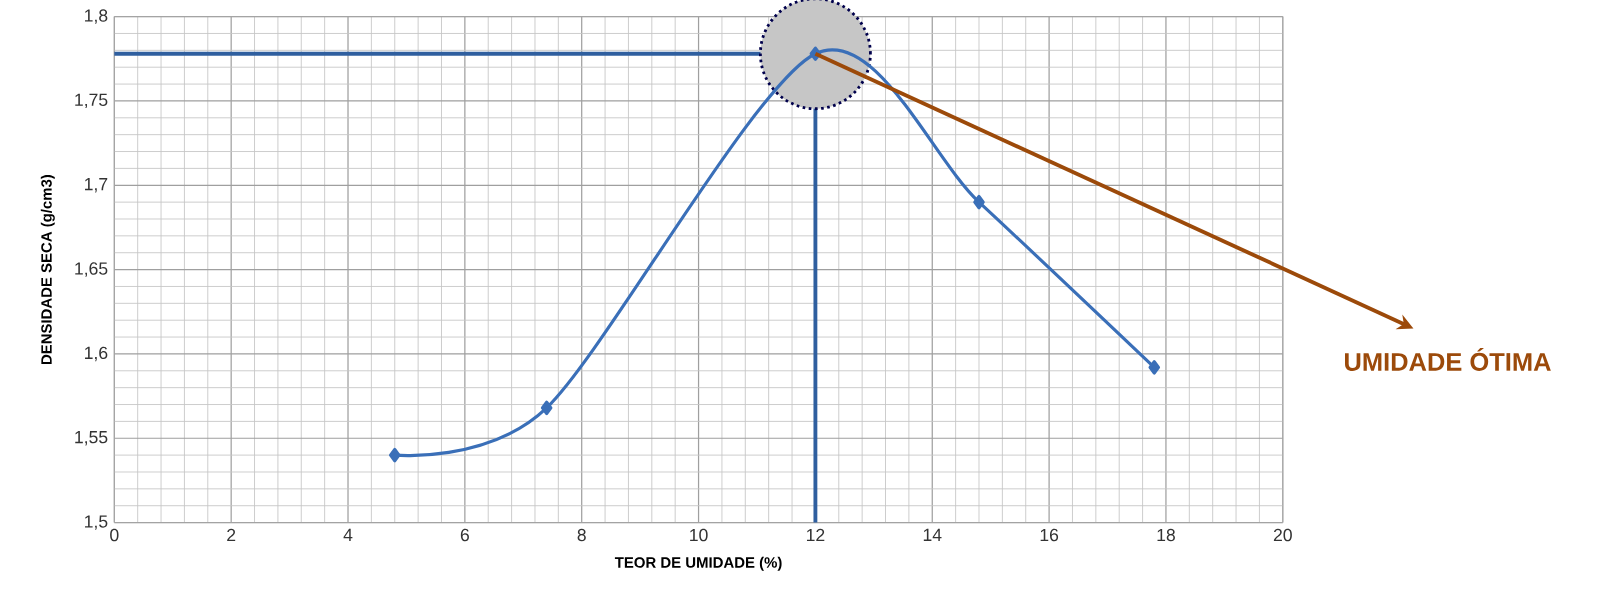 This screenshot has width=1600, height=593. I want to click on annotation: UMIDADE ÓTIMA, so click(1448, 359).